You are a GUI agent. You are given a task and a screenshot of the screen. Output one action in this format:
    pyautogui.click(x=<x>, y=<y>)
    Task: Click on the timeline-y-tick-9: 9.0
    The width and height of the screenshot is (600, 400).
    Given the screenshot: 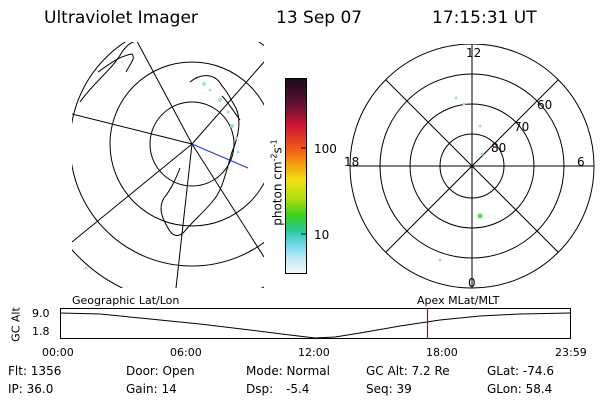 What is the action you would take?
    pyautogui.click(x=41, y=313)
    